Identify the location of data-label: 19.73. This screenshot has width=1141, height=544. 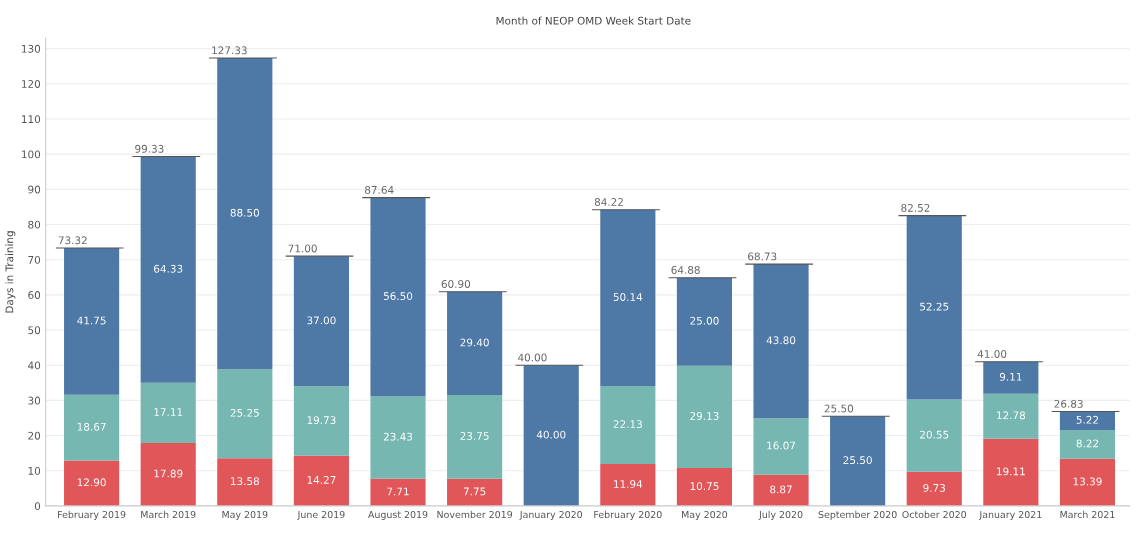
(321, 420).